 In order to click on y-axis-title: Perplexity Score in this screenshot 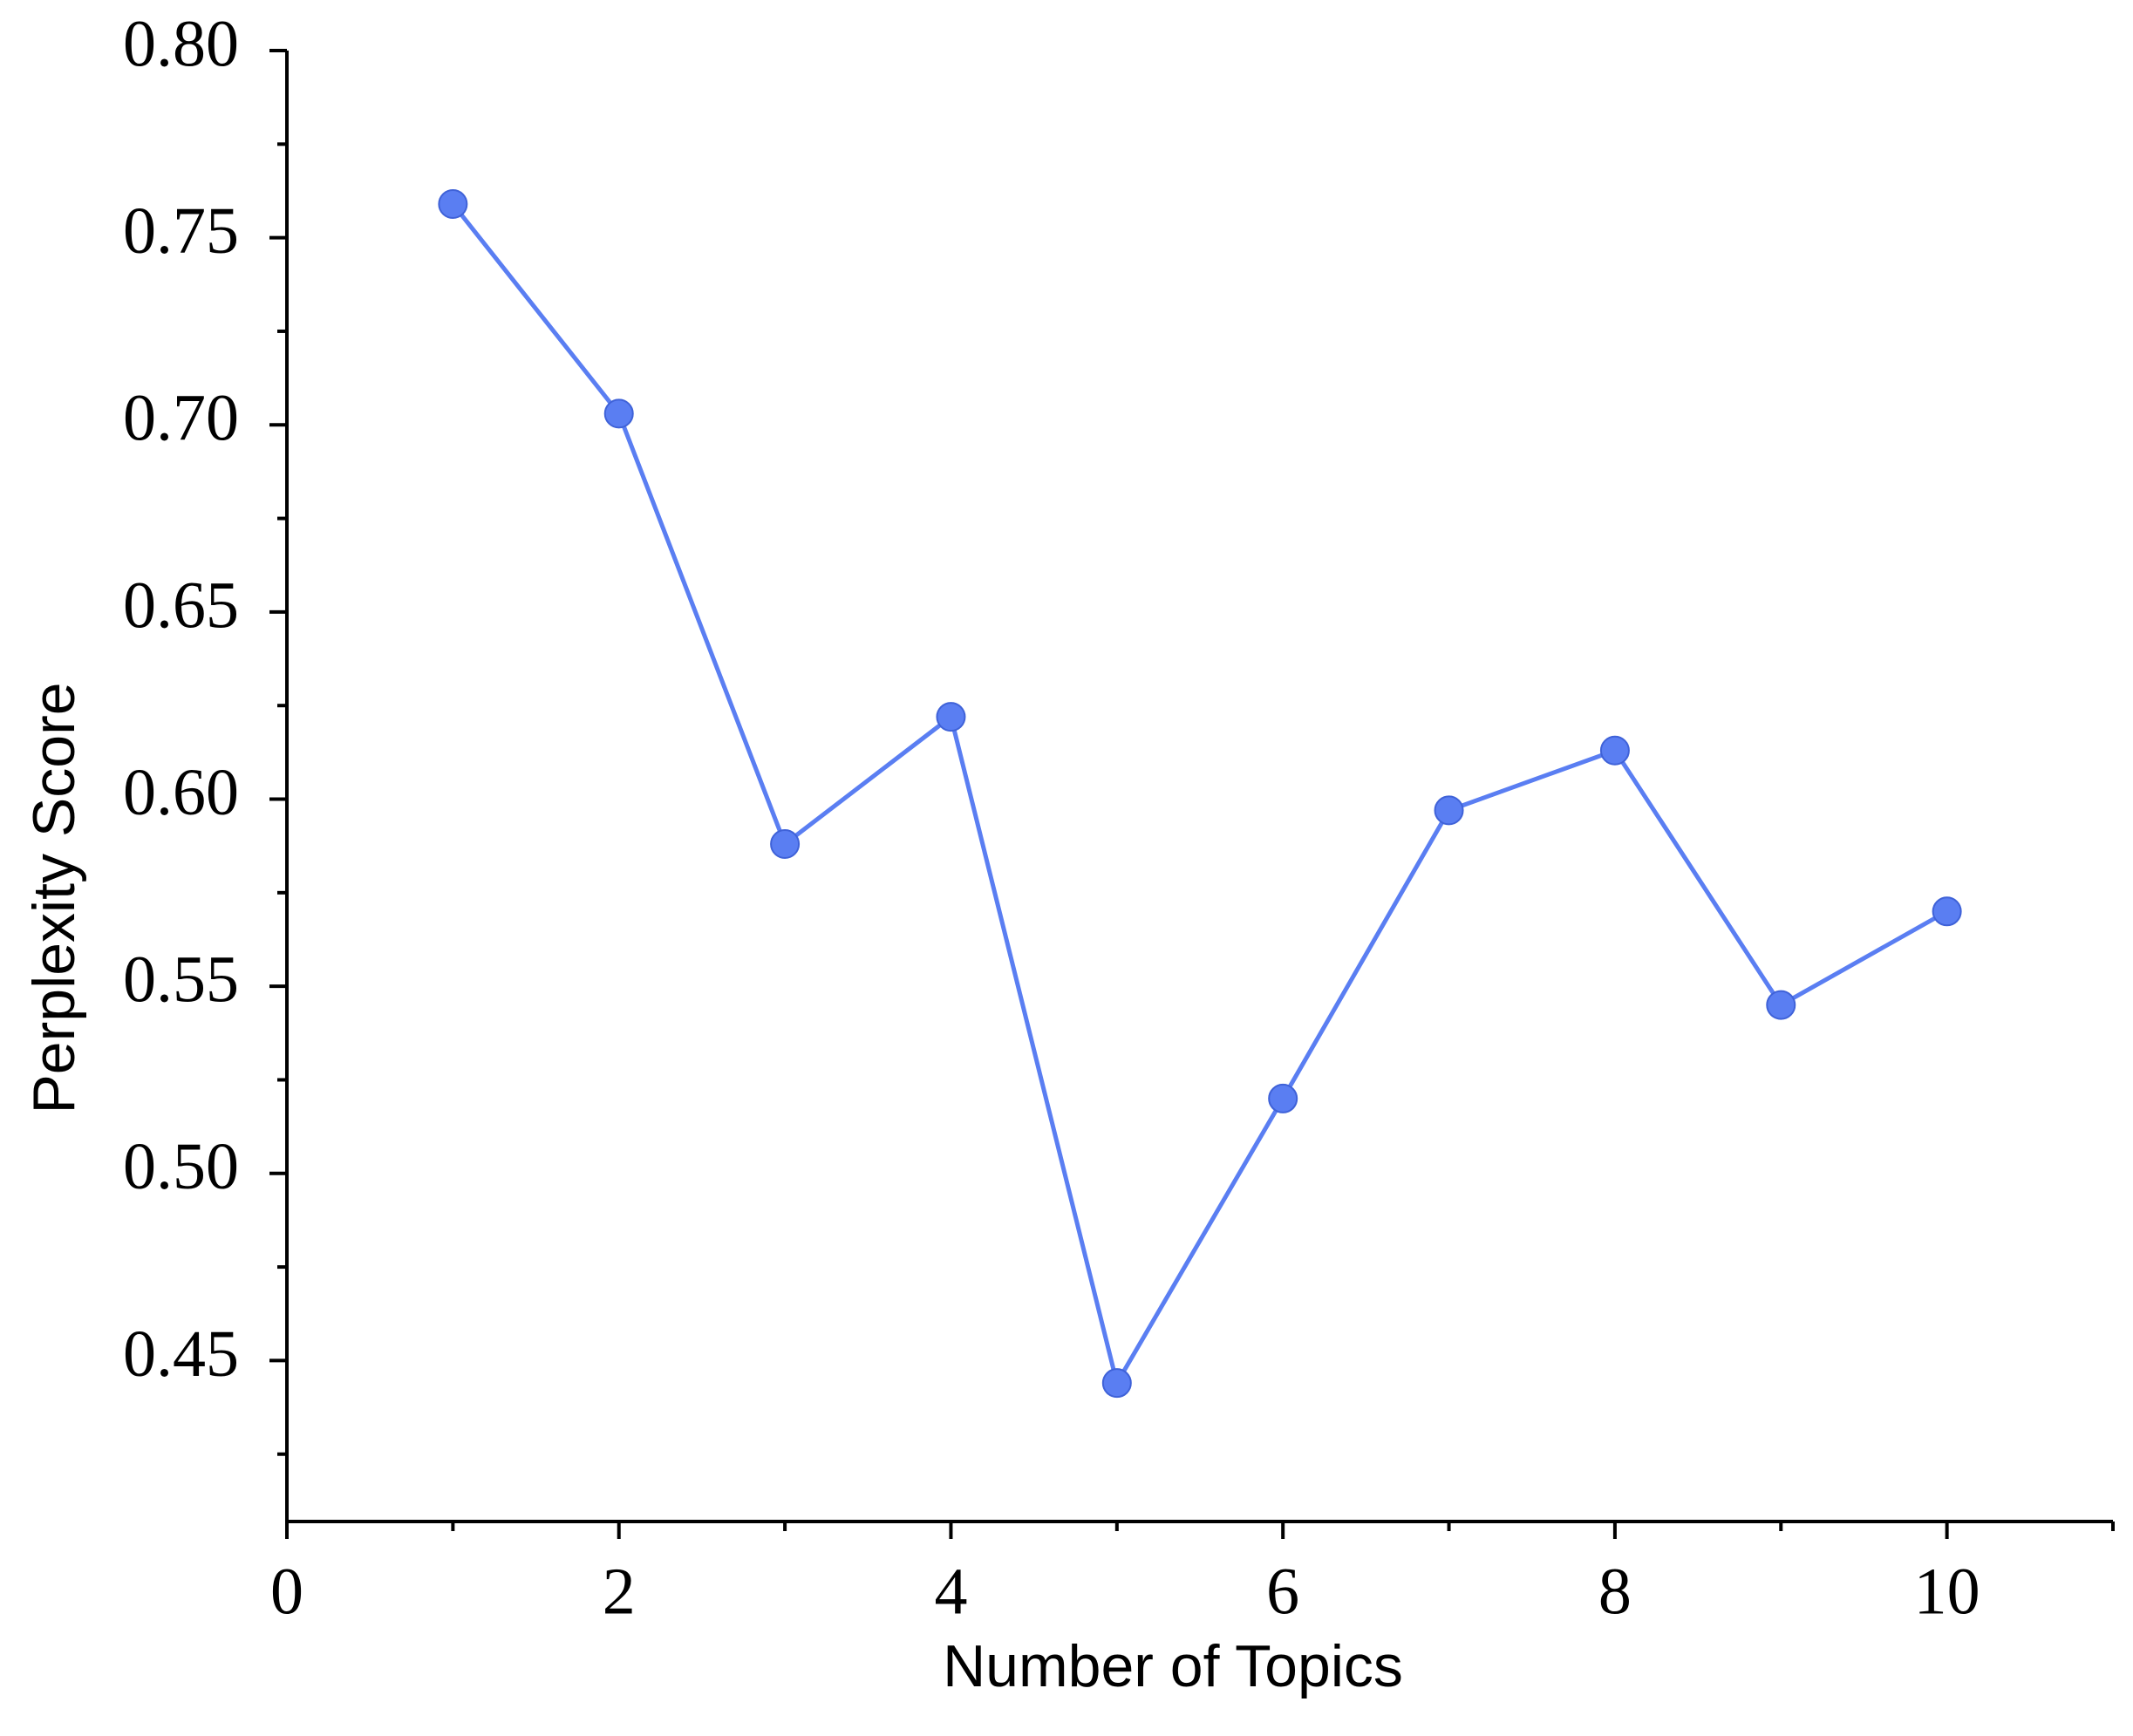, I will do `click(54, 898)`.